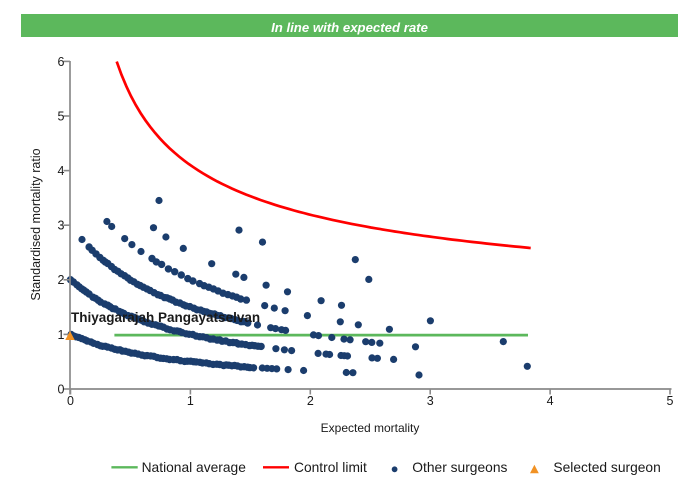  Describe the element at coordinates (349, 27) in the screenshot. I see `svg-text: In line with expected rate` at that location.